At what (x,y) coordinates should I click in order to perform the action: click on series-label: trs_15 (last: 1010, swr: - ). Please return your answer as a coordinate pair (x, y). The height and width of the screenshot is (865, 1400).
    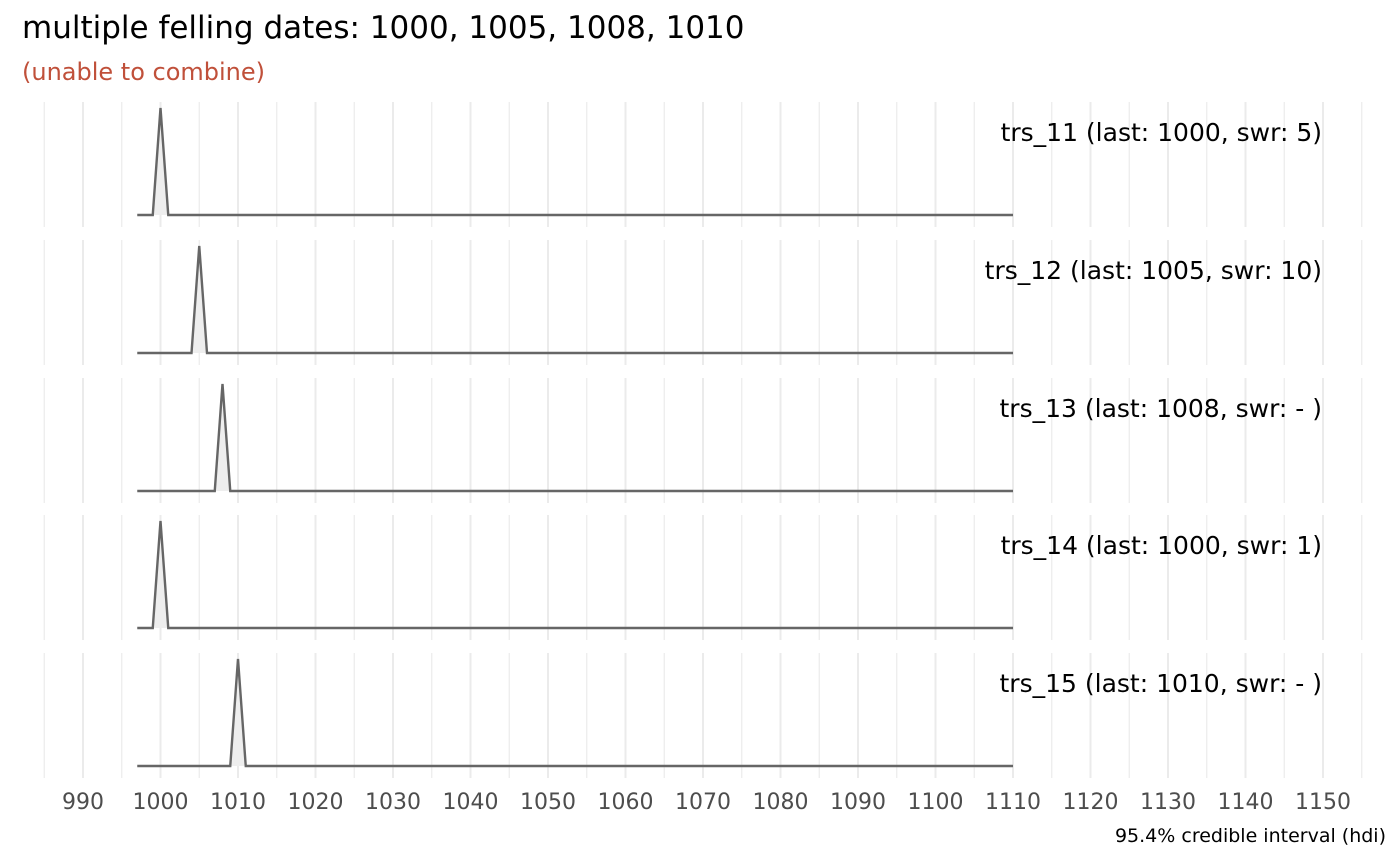
    Looking at the image, I should click on (1161, 683).